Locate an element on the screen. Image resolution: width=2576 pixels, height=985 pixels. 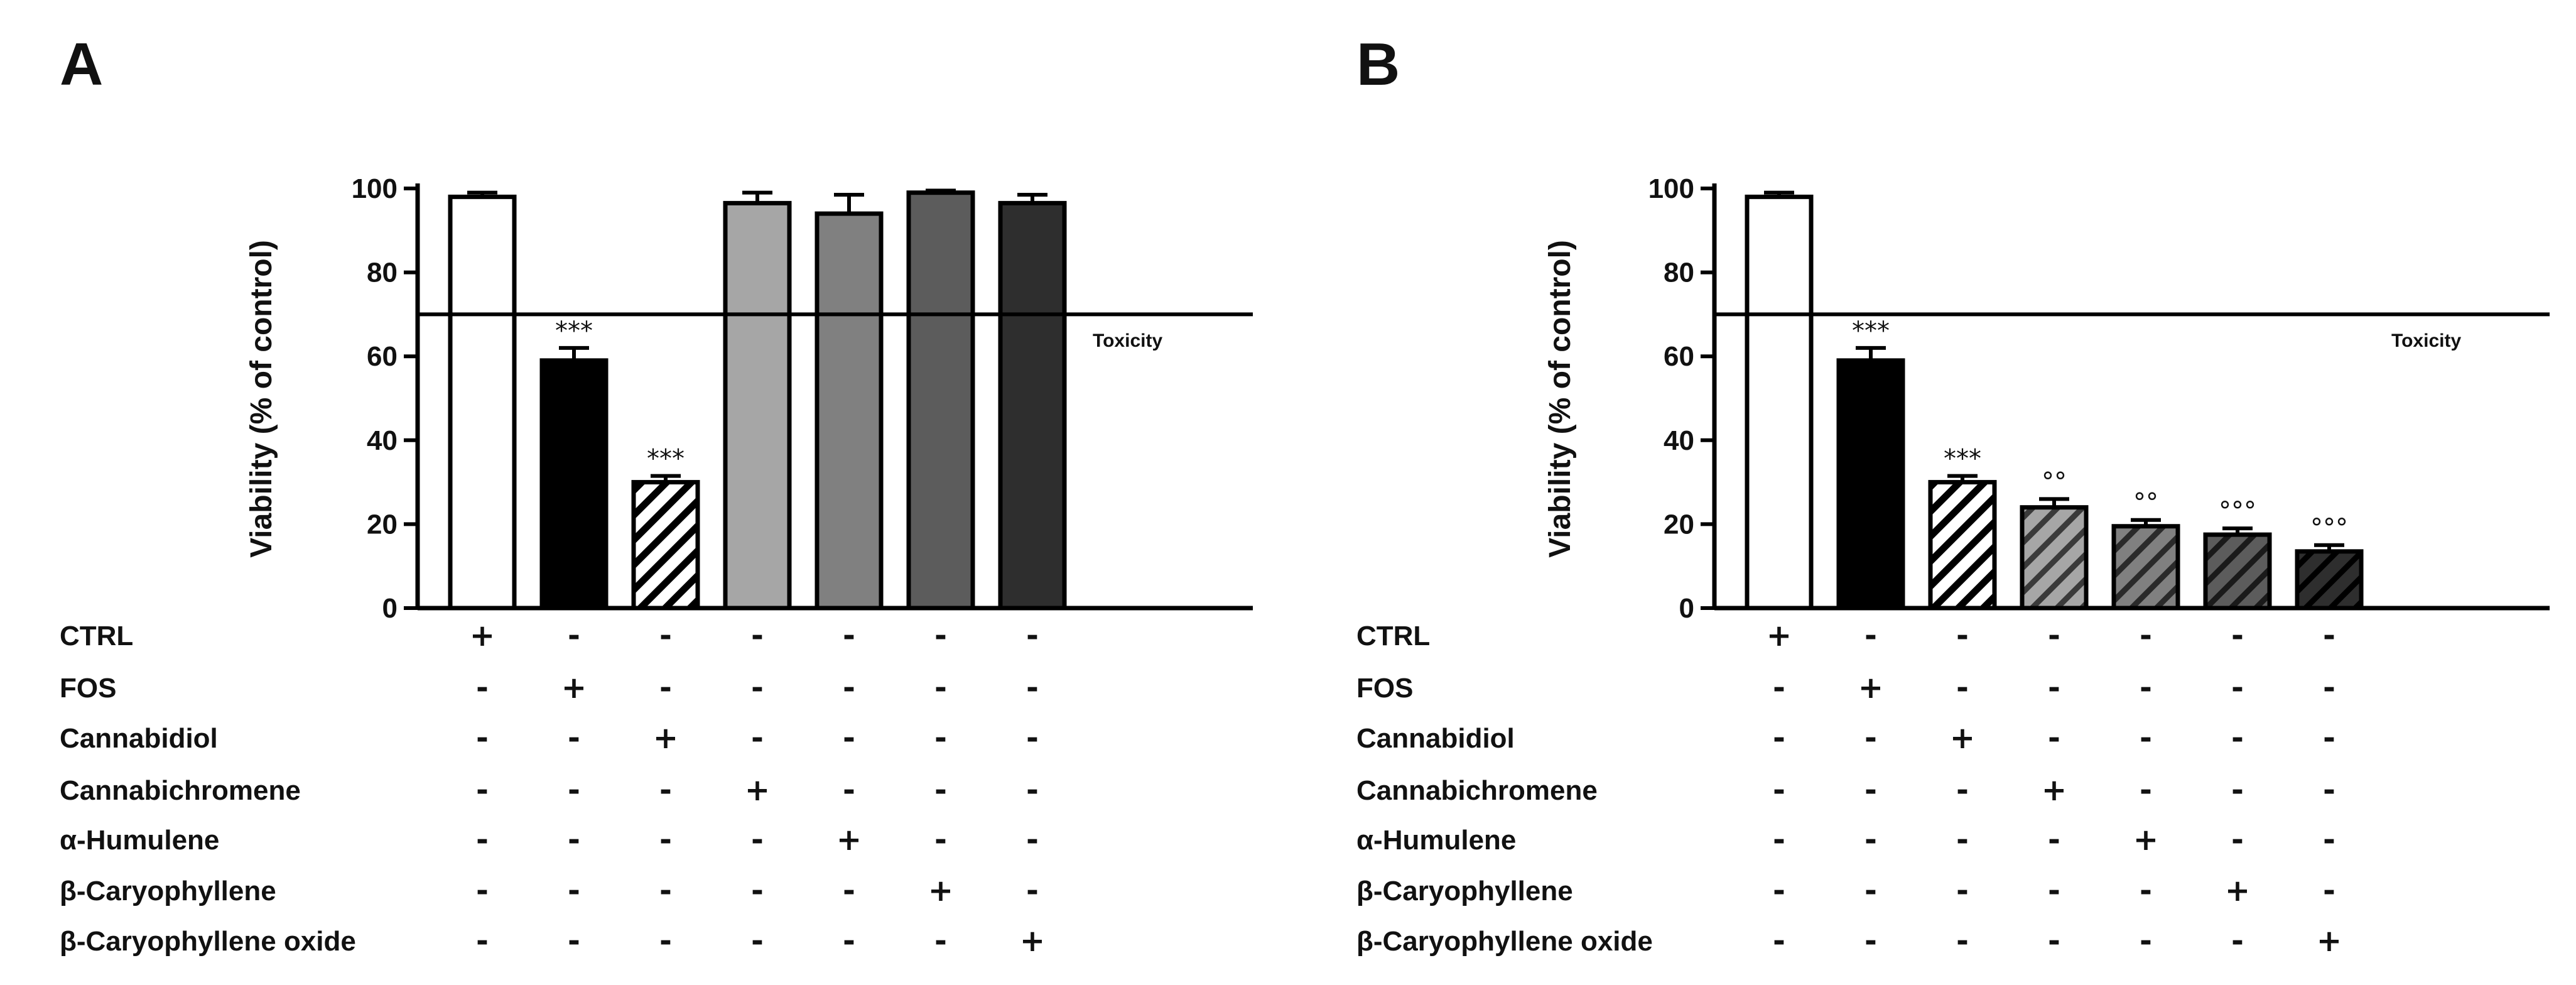
y-axis-label: Viability (% of control) is located at coordinates (262, 399).